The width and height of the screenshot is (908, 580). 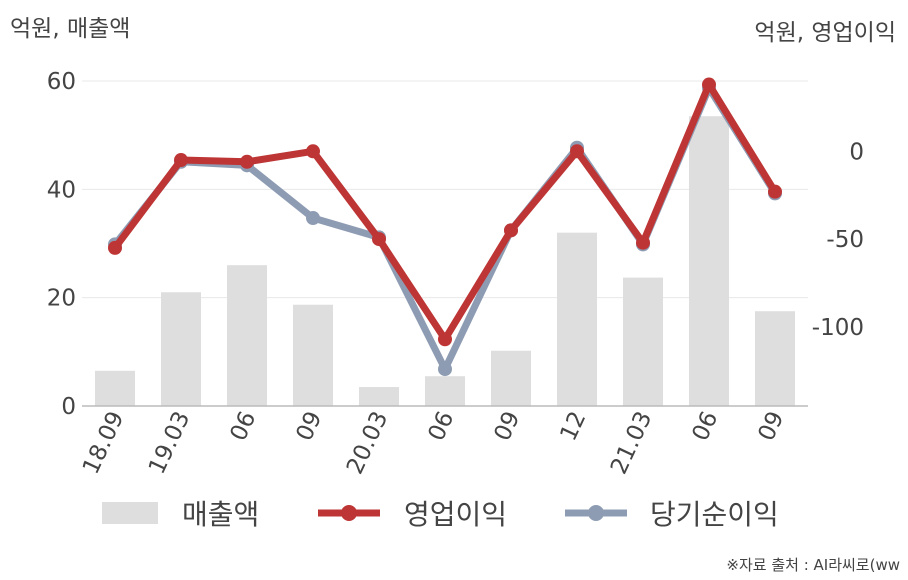 I want to click on x-axis-tick-label: 19.03, so click(x=169, y=443).